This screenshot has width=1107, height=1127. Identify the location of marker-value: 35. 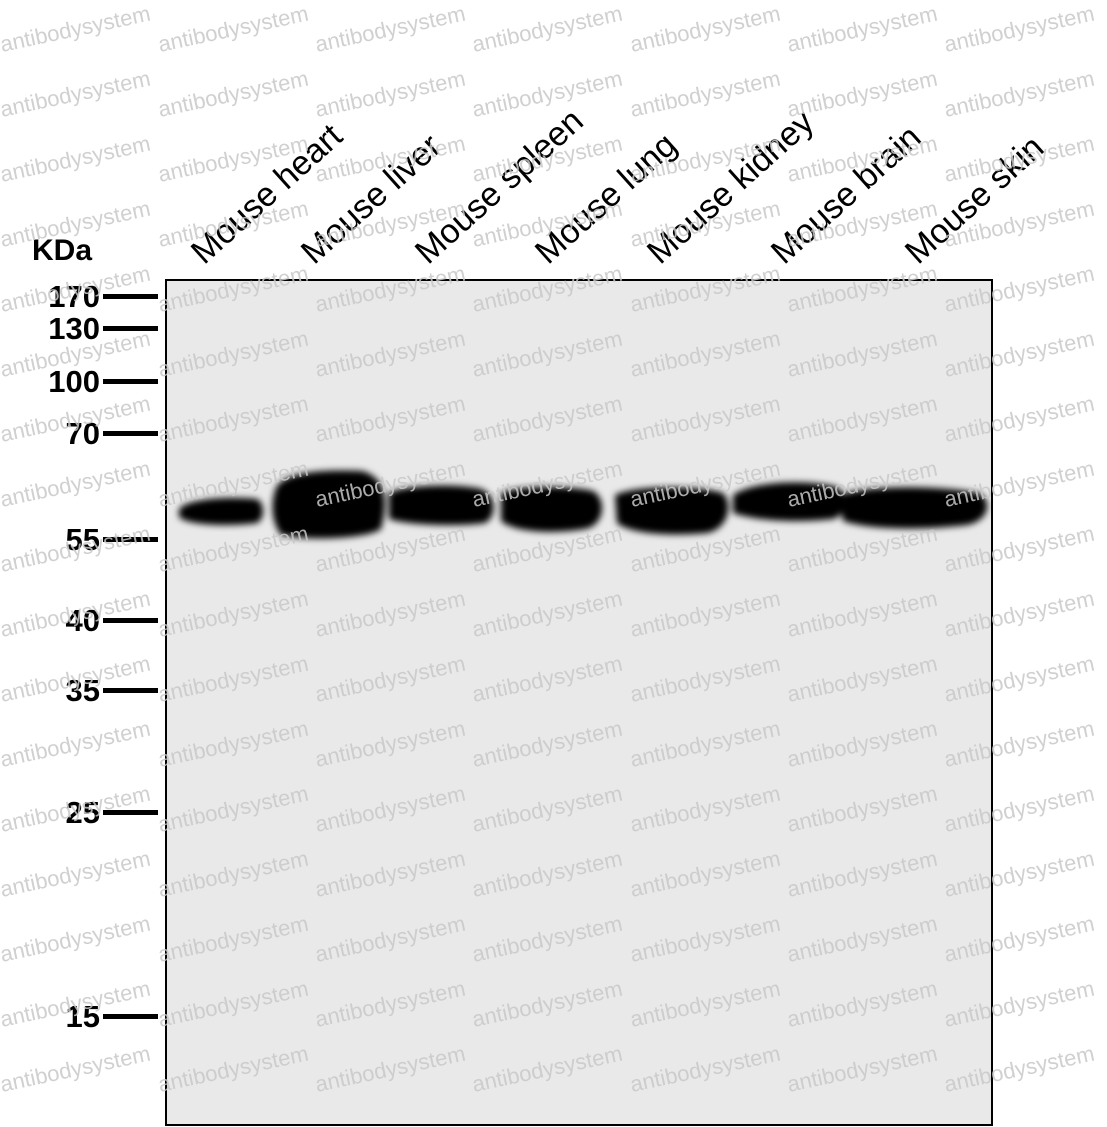
(82, 690).